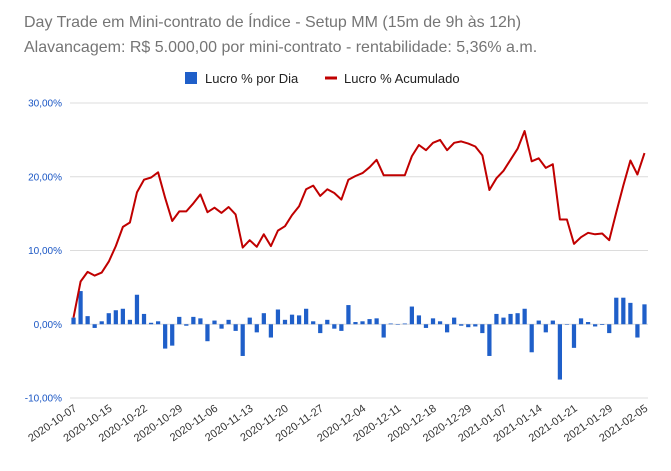 The height and width of the screenshot is (471, 671). I want to click on y-tick-label: 20,00%, so click(45, 177).